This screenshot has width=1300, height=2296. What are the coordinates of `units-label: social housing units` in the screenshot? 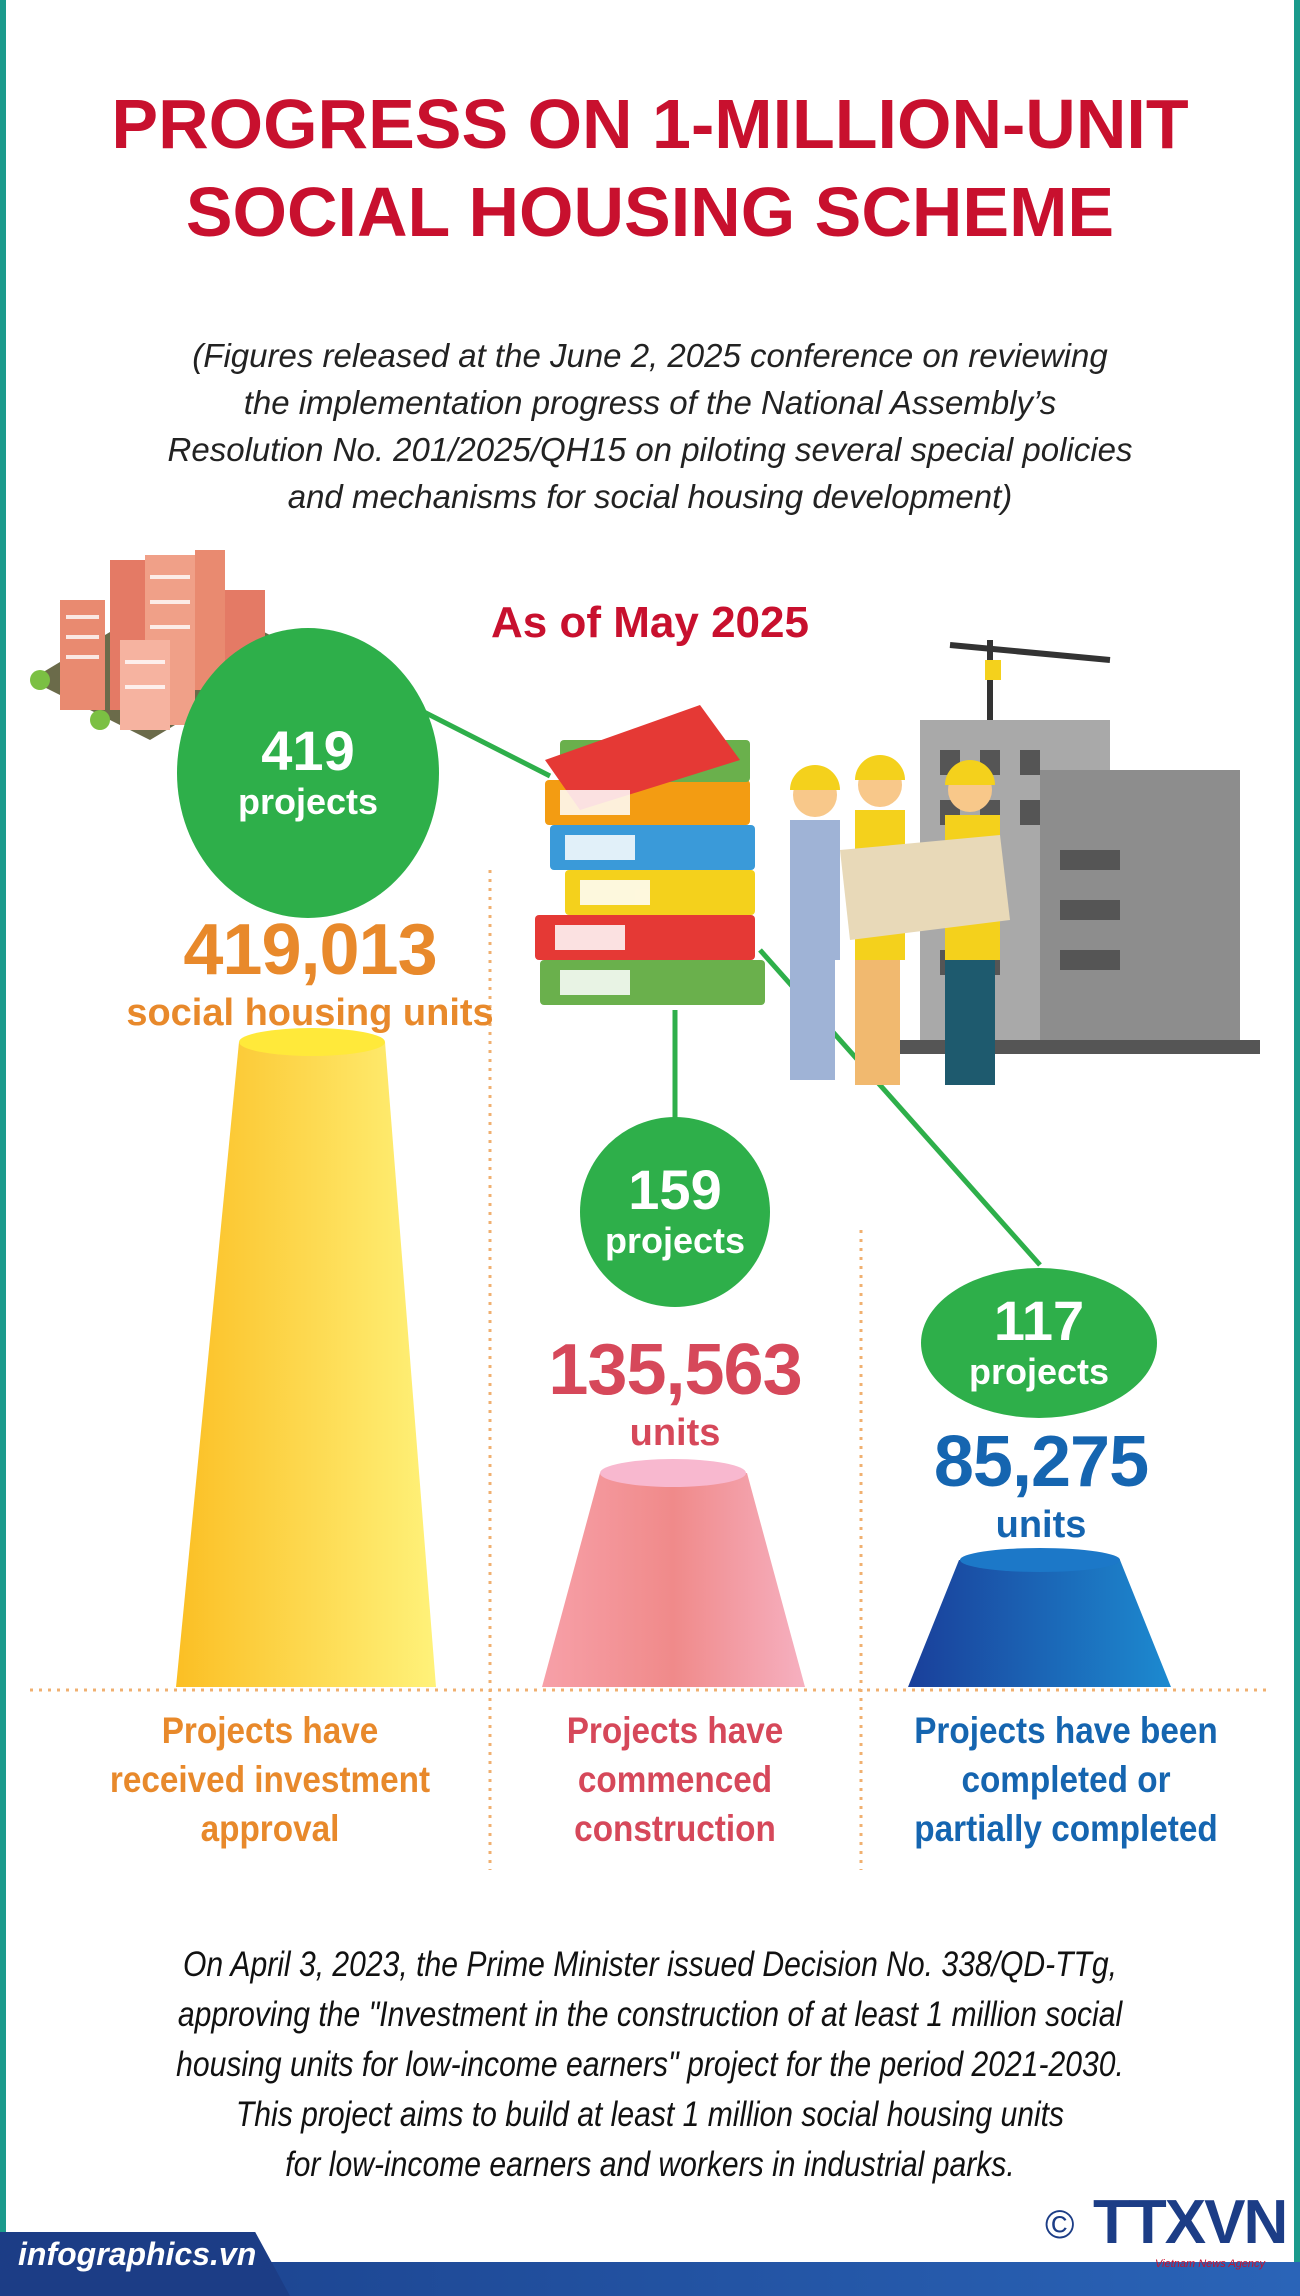 It's located at (310, 1013).